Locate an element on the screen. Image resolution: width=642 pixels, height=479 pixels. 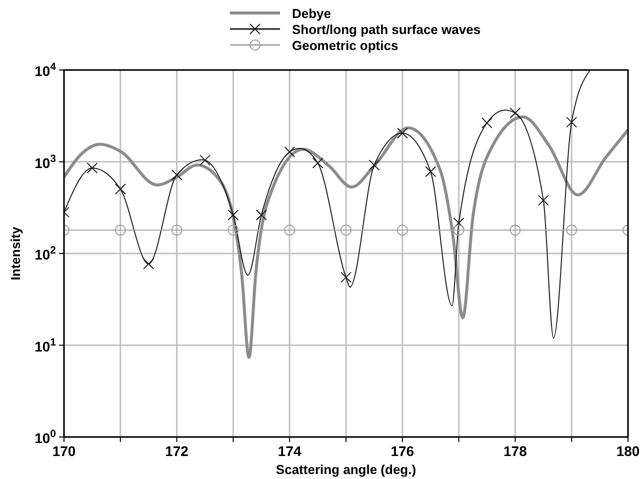
x-tick-label: 180 is located at coordinates (628, 451).